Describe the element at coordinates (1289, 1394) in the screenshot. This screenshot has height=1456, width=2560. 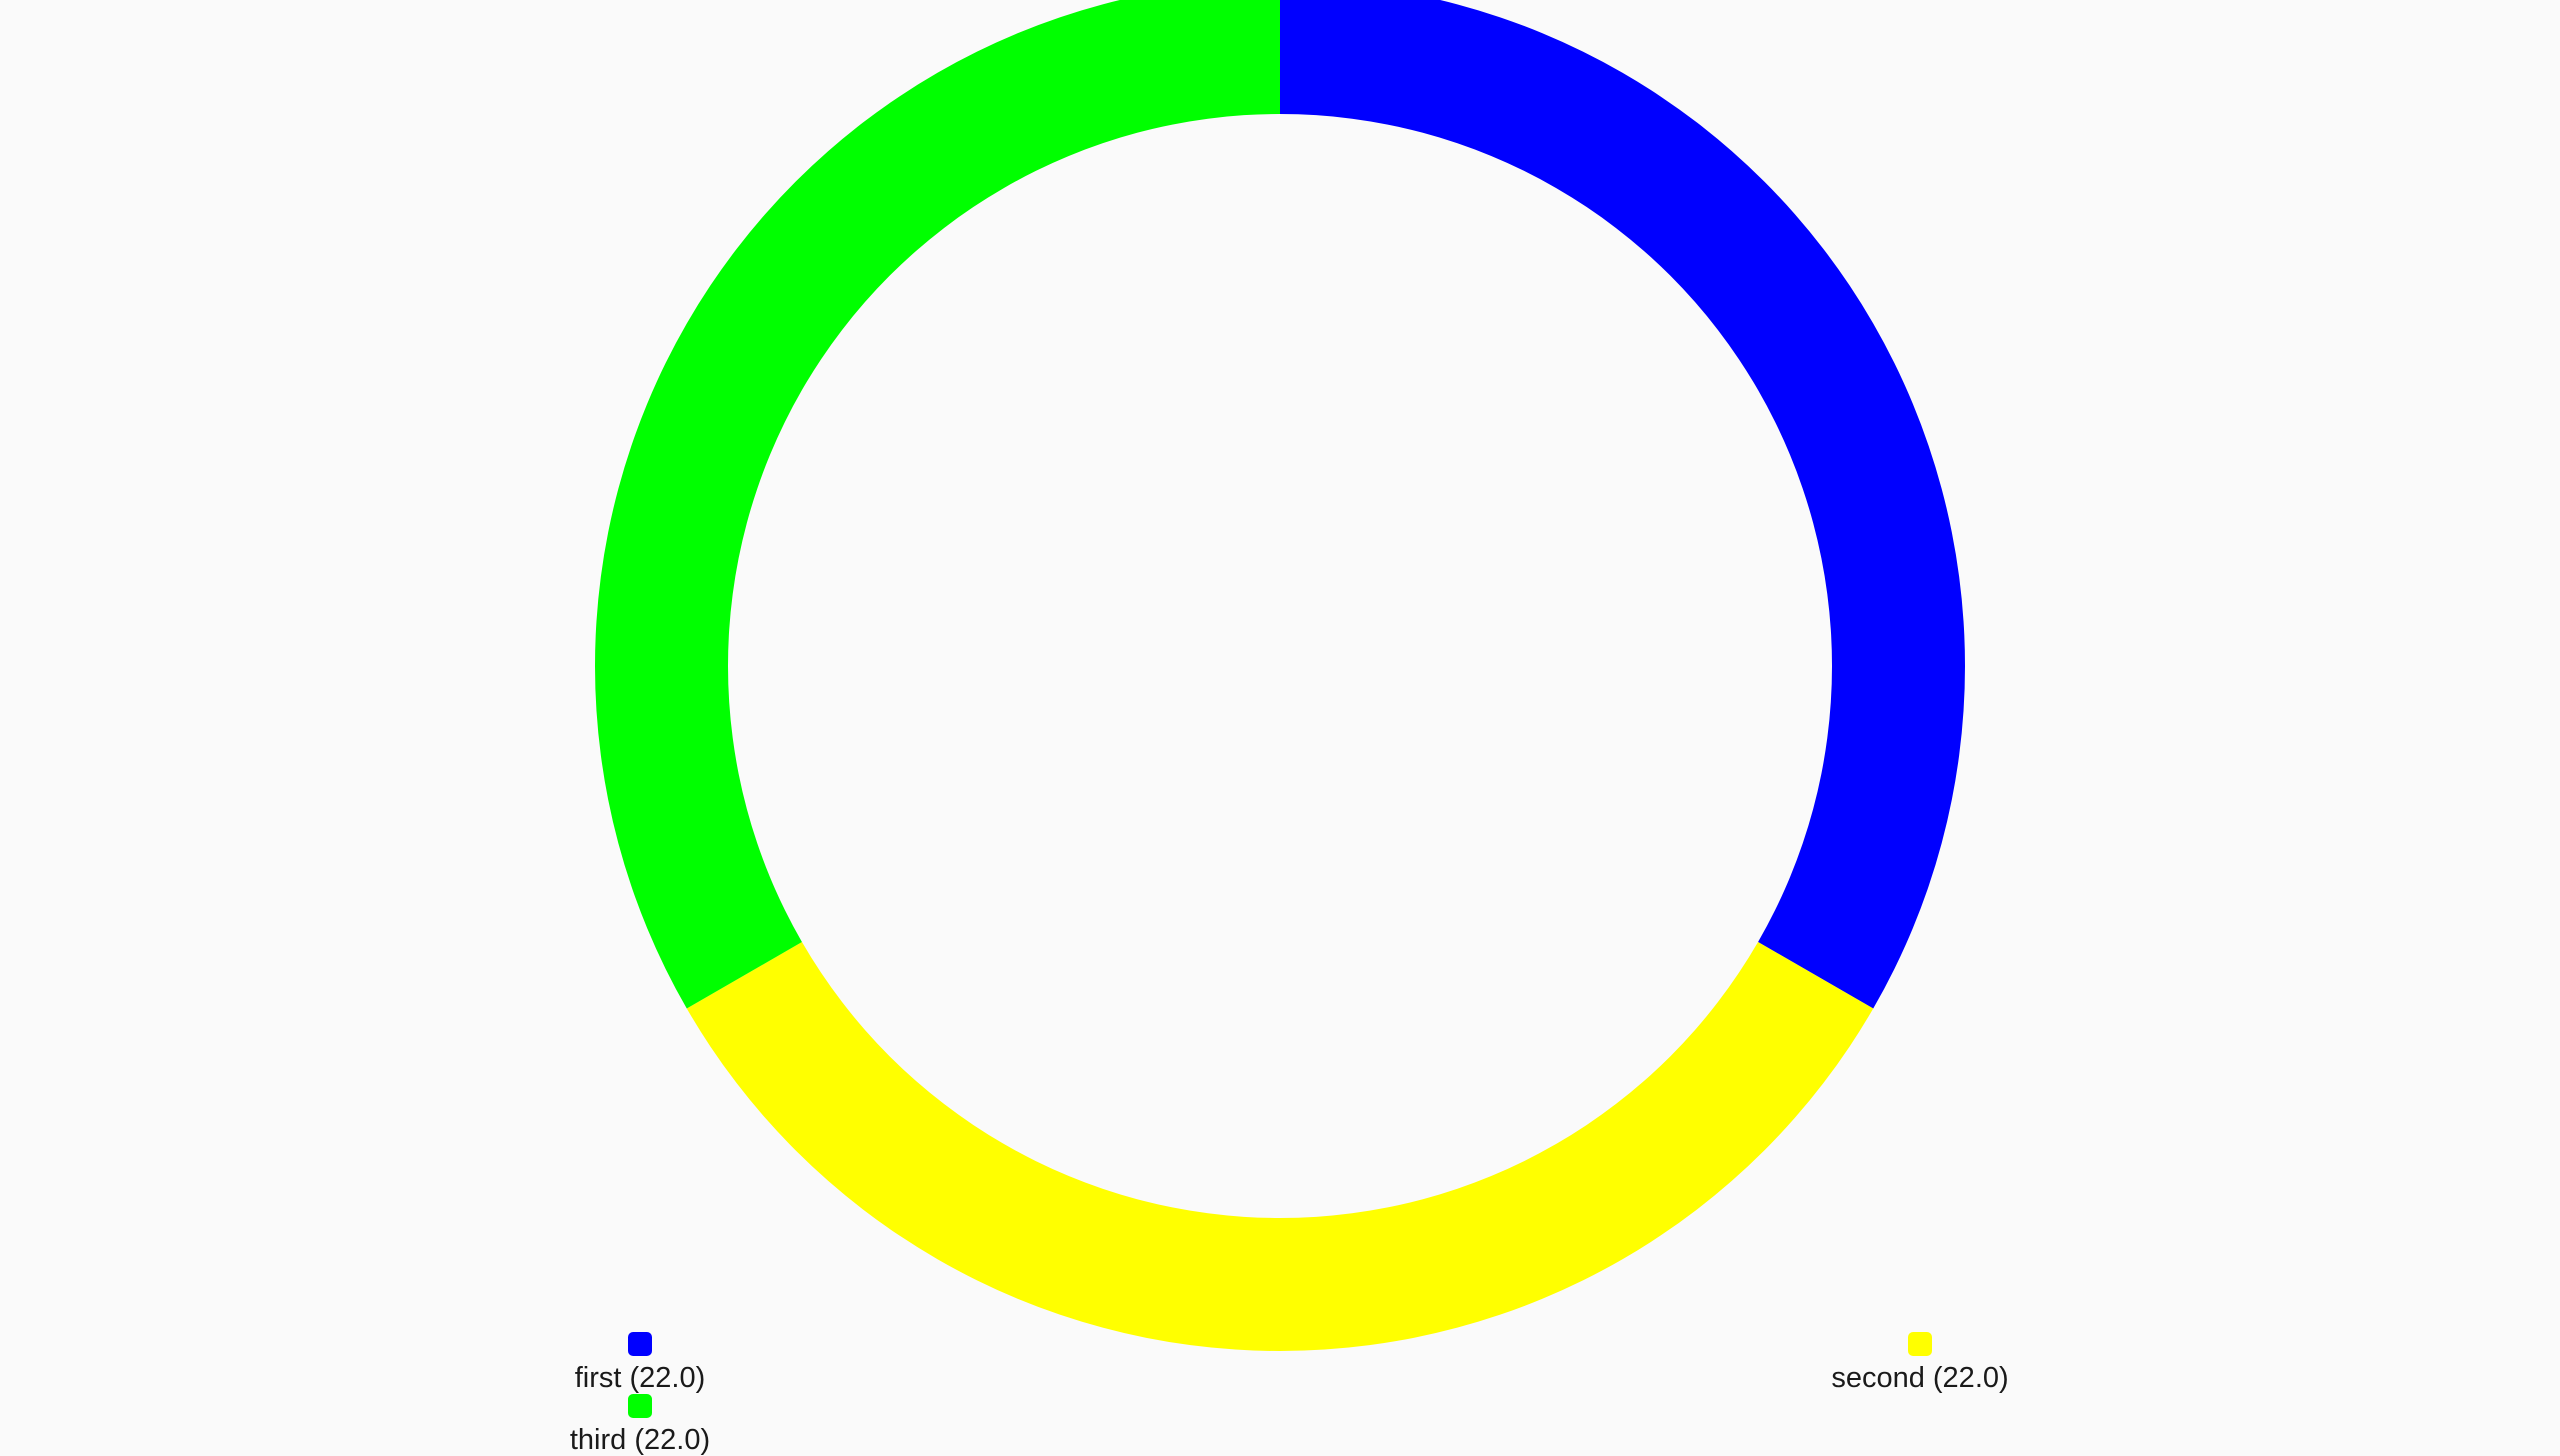
I see `legend: first (22.0) second (22.0) third (22.0)` at that location.